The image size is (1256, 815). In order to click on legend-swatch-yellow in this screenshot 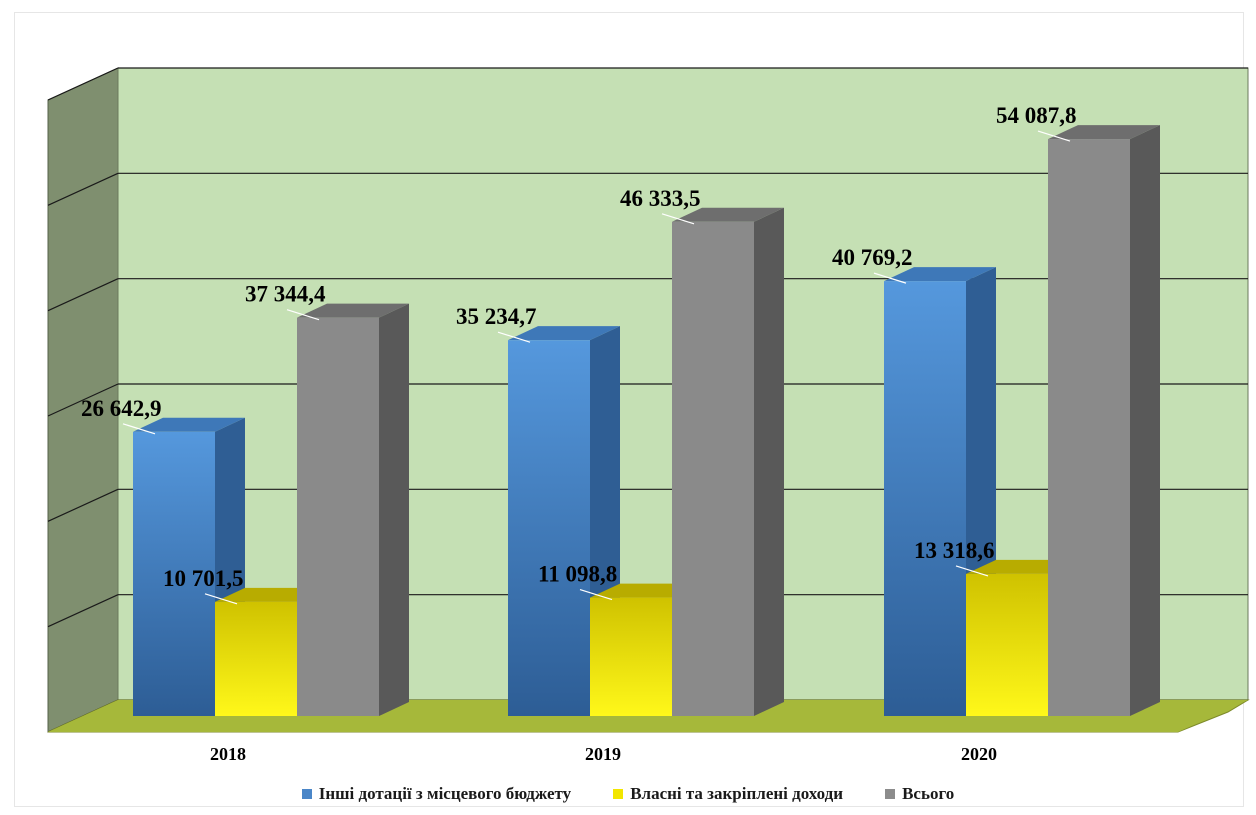, I will do `click(618, 794)`.